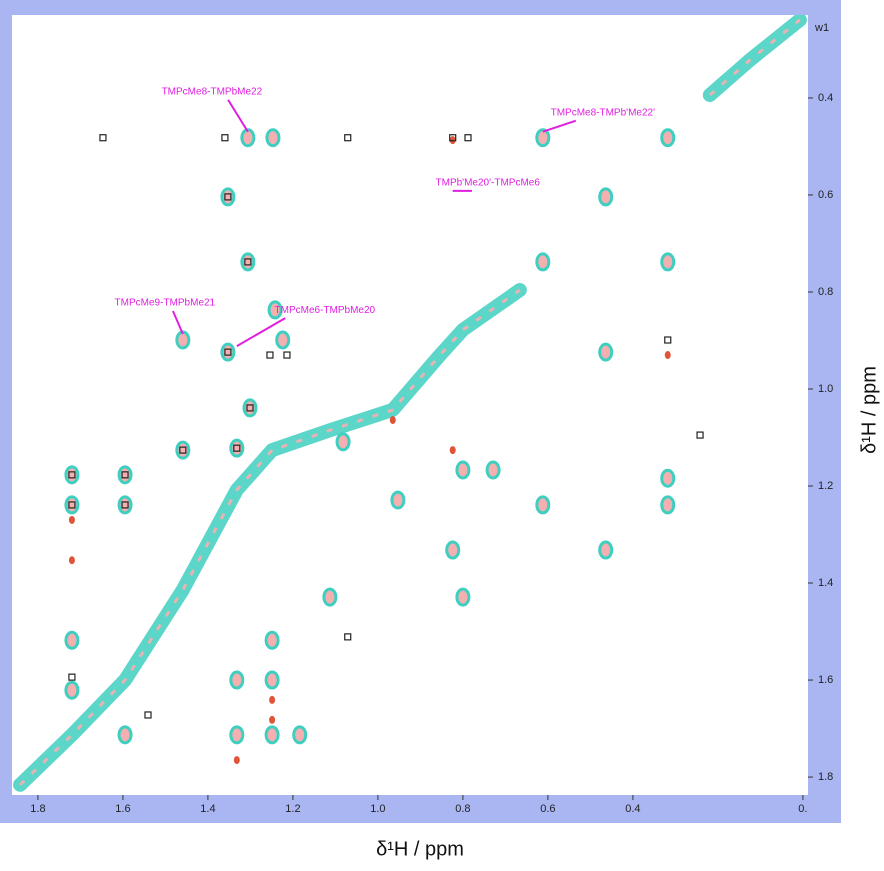 The height and width of the screenshot is (871, 884). What do you see at coordinates (165, 303) in the screenshot?
I see `annotation: TMPcMe9-TMPbMe21` at bounding box center [165, 303].